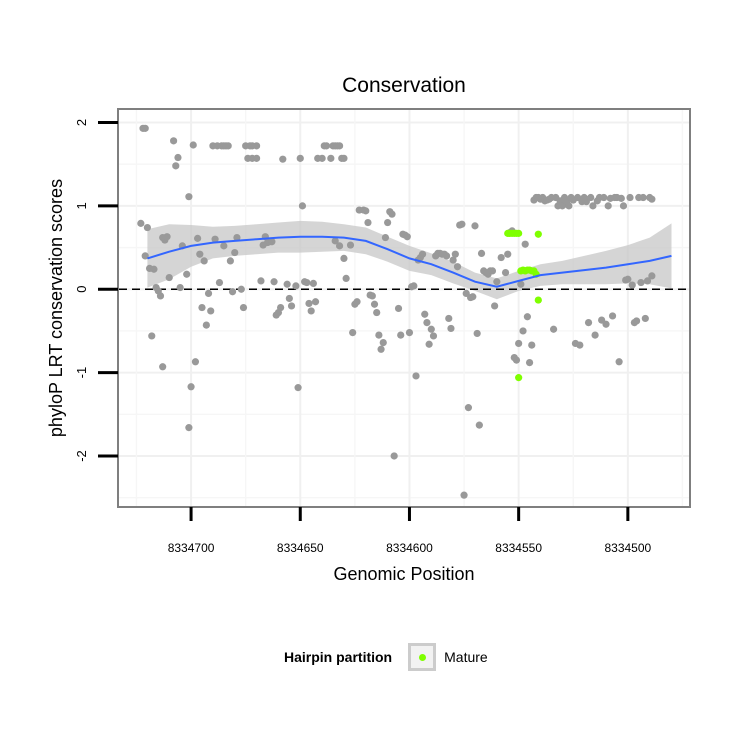  What do you see at coordinates (81, 373) in the screenshot?
I see `y-tick-label: -1` at bounding box center [81, 373].